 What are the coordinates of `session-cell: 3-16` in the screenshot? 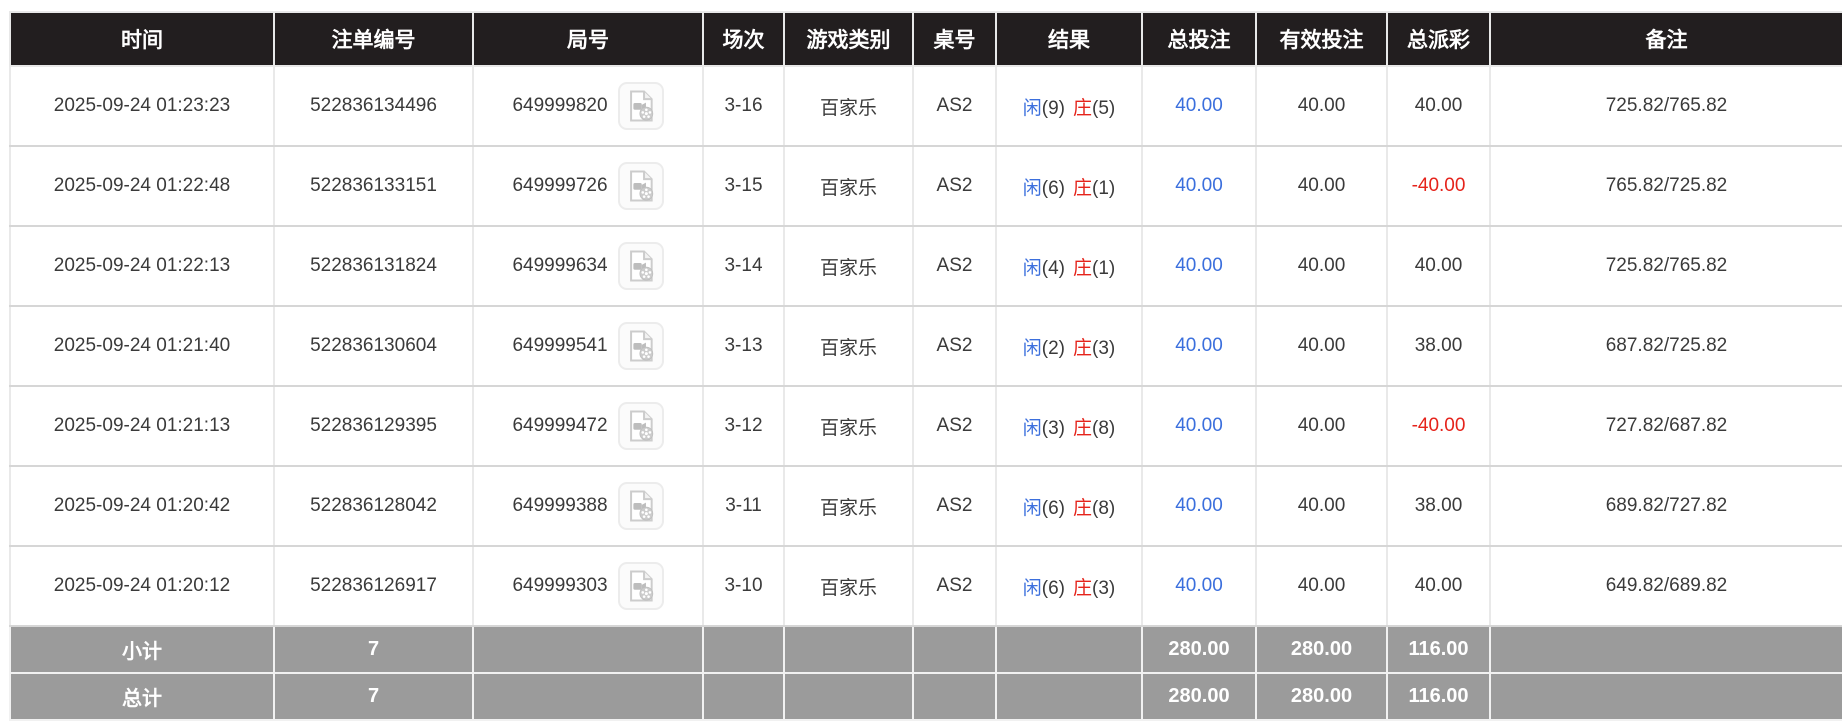 It's located at (743, 106).